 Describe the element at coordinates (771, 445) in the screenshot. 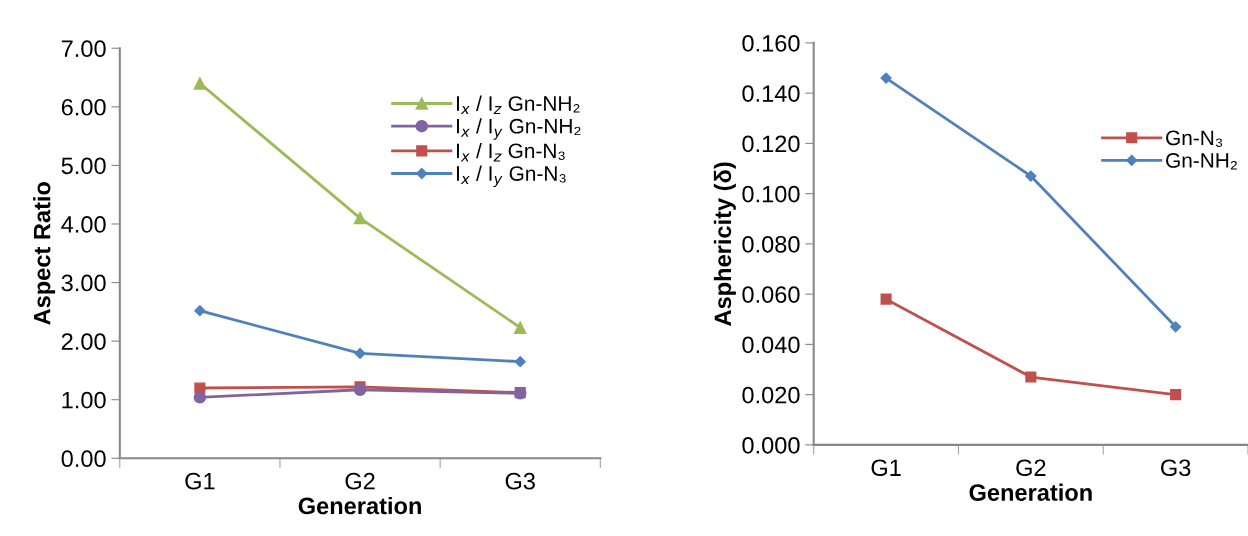

I see `y-tick-label: 0.000` at that location.